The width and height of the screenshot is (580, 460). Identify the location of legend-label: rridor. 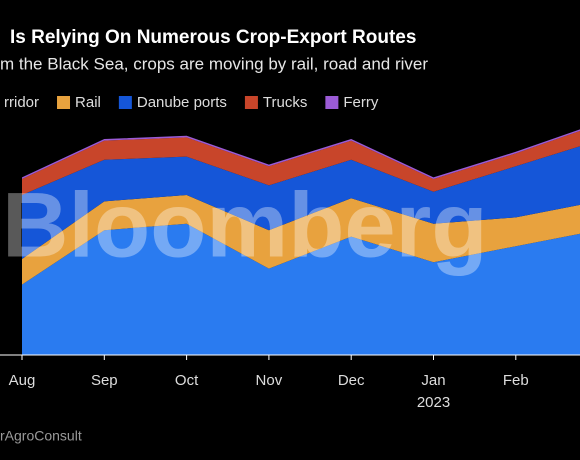
(21, 102).